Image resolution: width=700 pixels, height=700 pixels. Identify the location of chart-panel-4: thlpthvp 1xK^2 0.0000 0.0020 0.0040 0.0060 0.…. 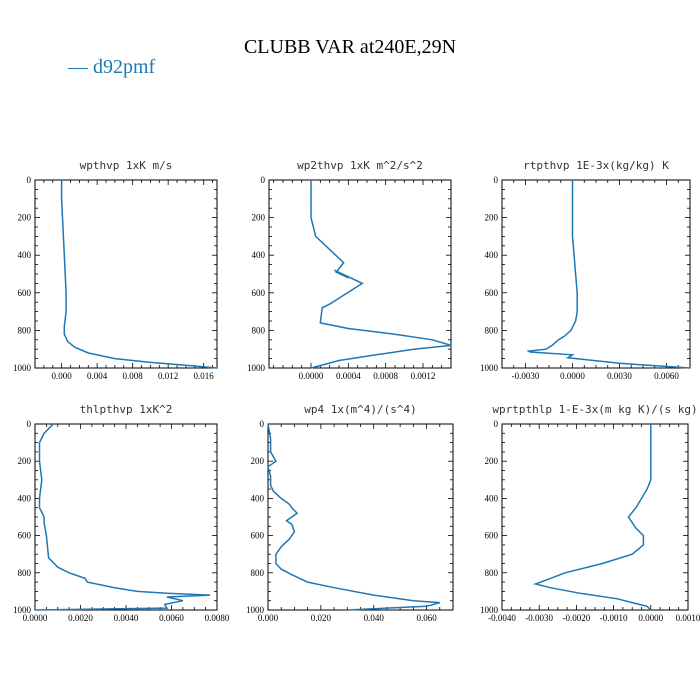
(121, 513).